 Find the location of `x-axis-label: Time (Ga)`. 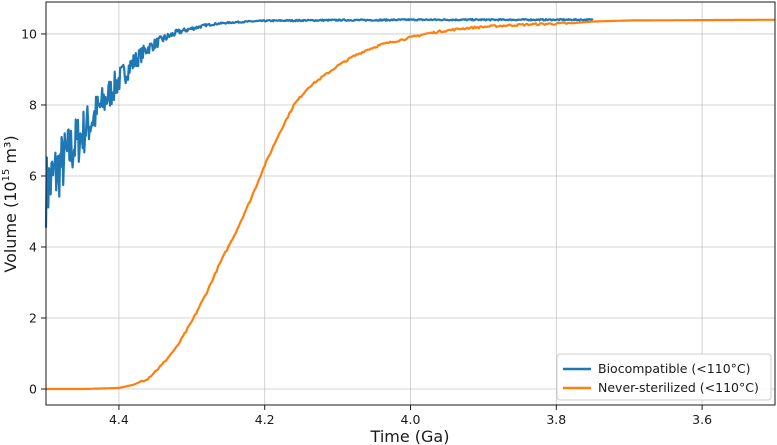

x-axis-label: Time (Ga) is located at coordinates (410, 436).